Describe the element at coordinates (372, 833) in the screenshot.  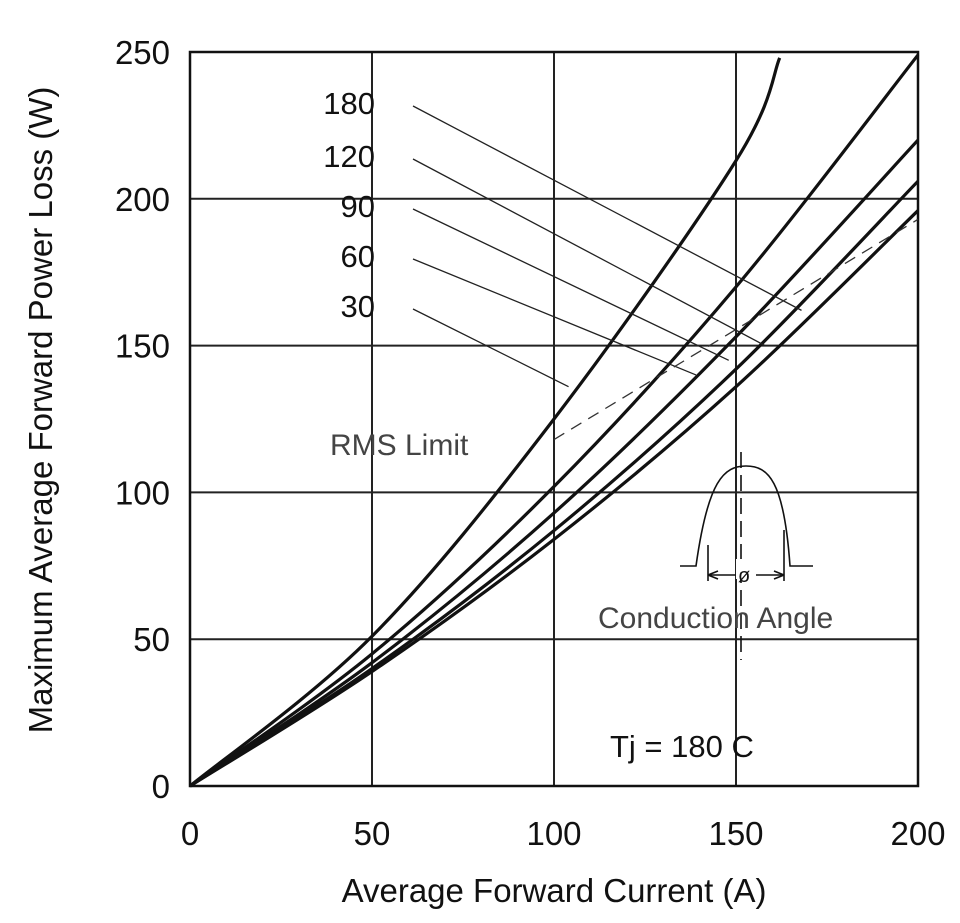
I see `x-tick-label: 50` at that location.